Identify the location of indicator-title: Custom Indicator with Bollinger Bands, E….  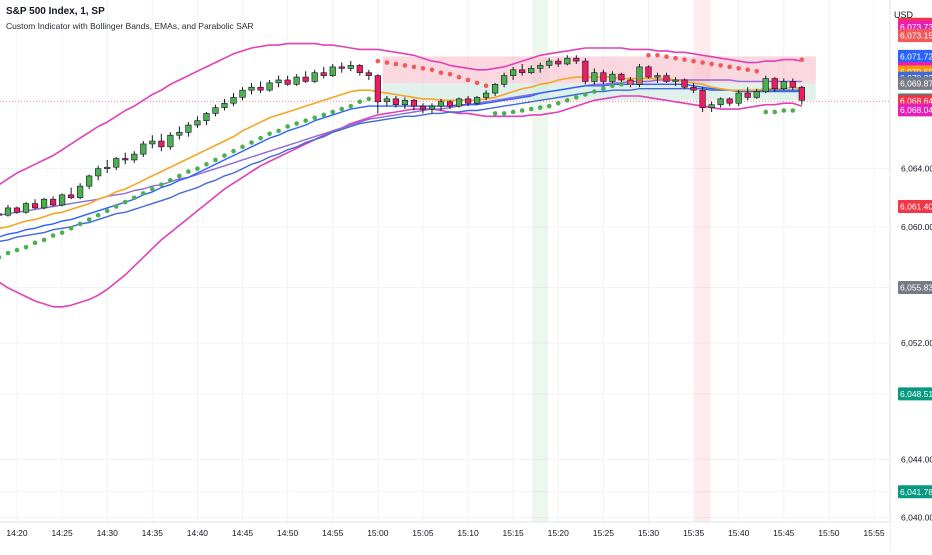
(130, 26).